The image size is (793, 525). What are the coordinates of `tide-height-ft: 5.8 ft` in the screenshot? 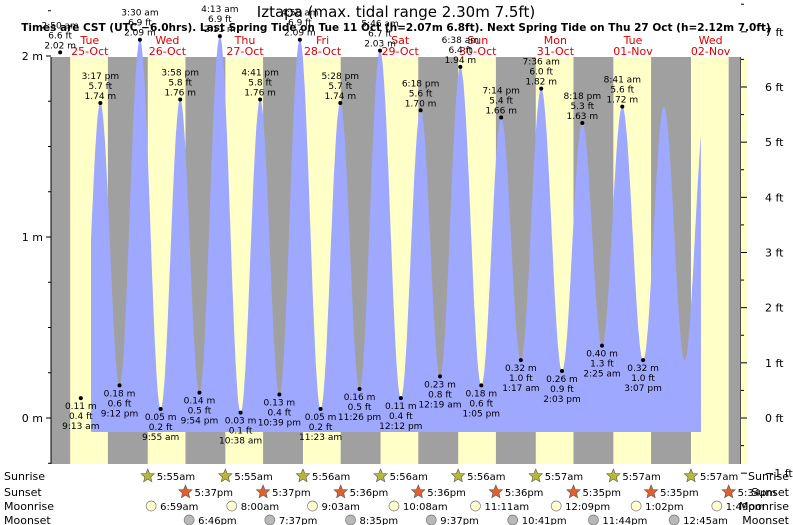 It's located at (180, 83).